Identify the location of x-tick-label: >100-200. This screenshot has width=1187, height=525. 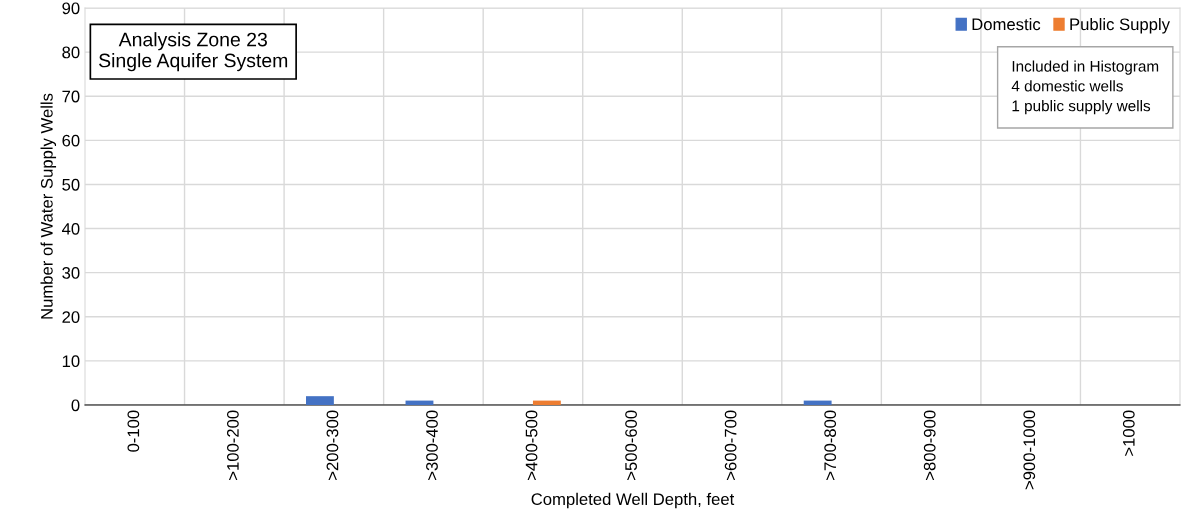
(232, 445).